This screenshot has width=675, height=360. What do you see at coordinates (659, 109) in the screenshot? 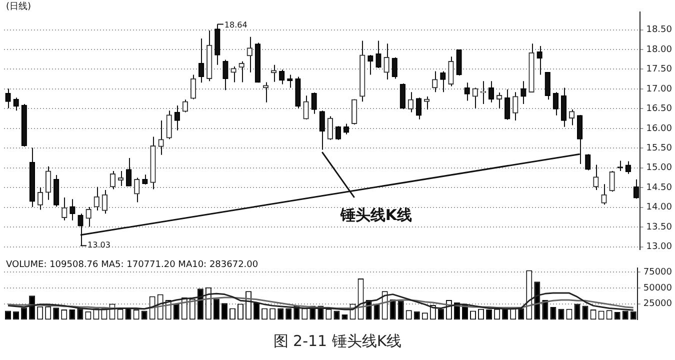
I see `y-tick-label: 16.50` at bounding box center [659, 109].